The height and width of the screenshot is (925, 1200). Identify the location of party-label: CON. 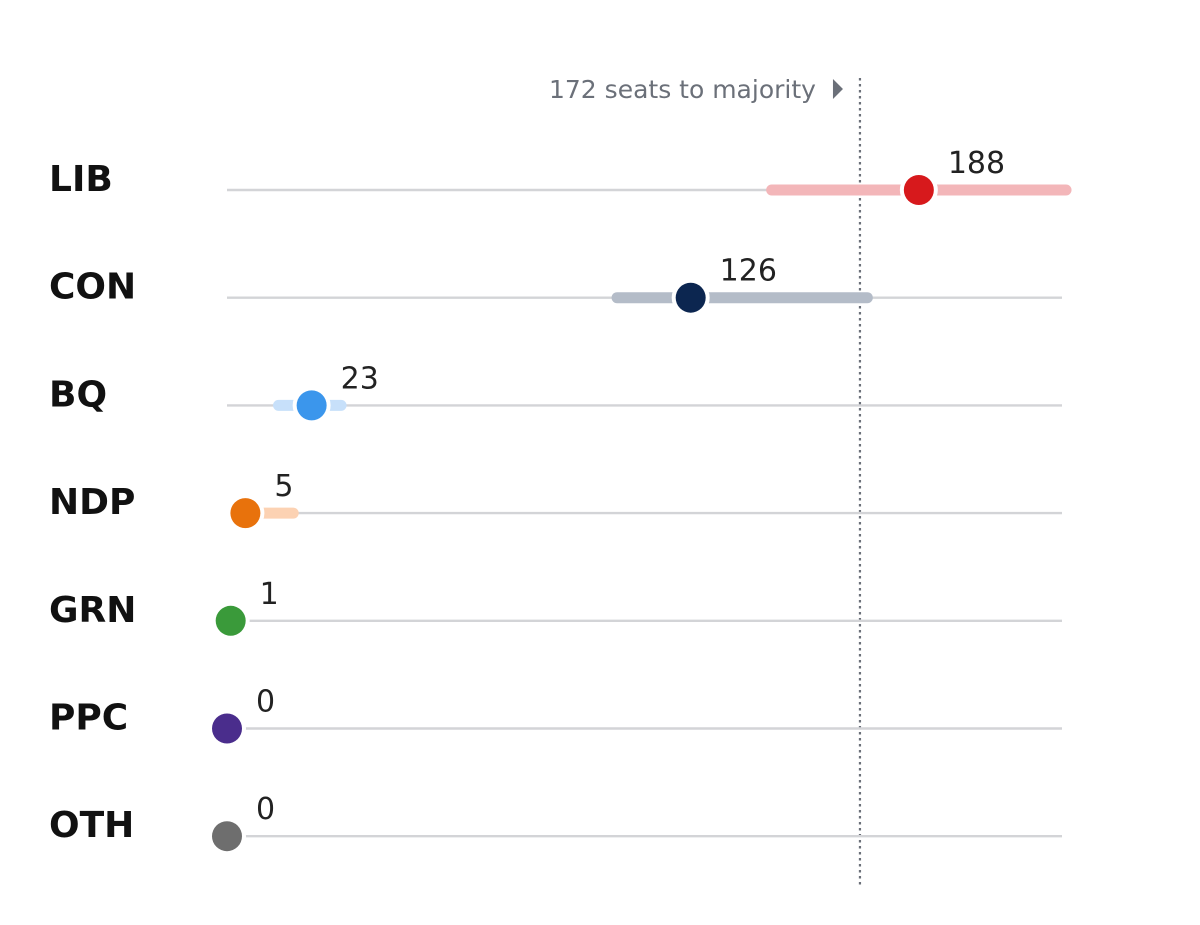
(92, 287).